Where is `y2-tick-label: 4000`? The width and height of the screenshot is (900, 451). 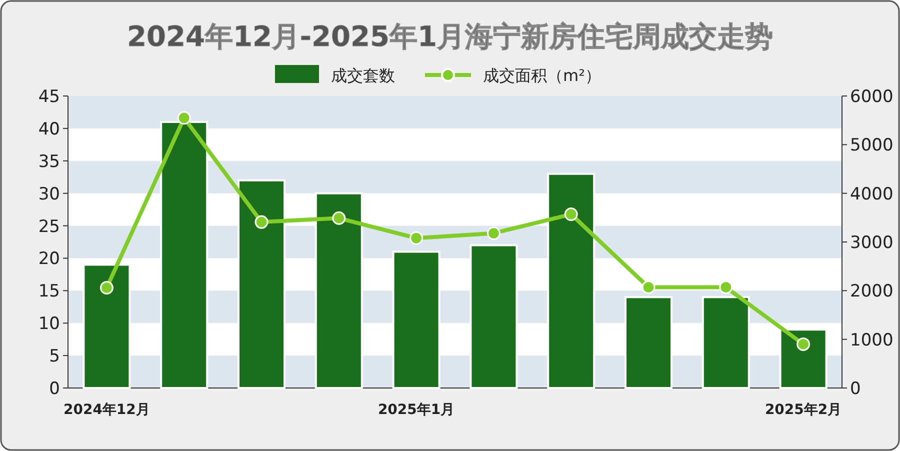
y2-tick-label: 4000 is located at coordinates (872, 194).